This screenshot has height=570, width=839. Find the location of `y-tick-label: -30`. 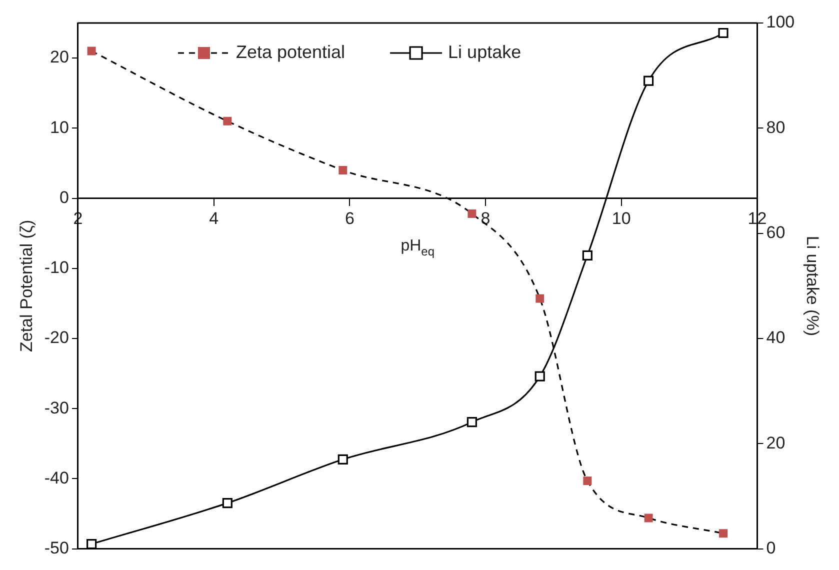

y-tick-label: -30 is located at coordinates (56, 408).